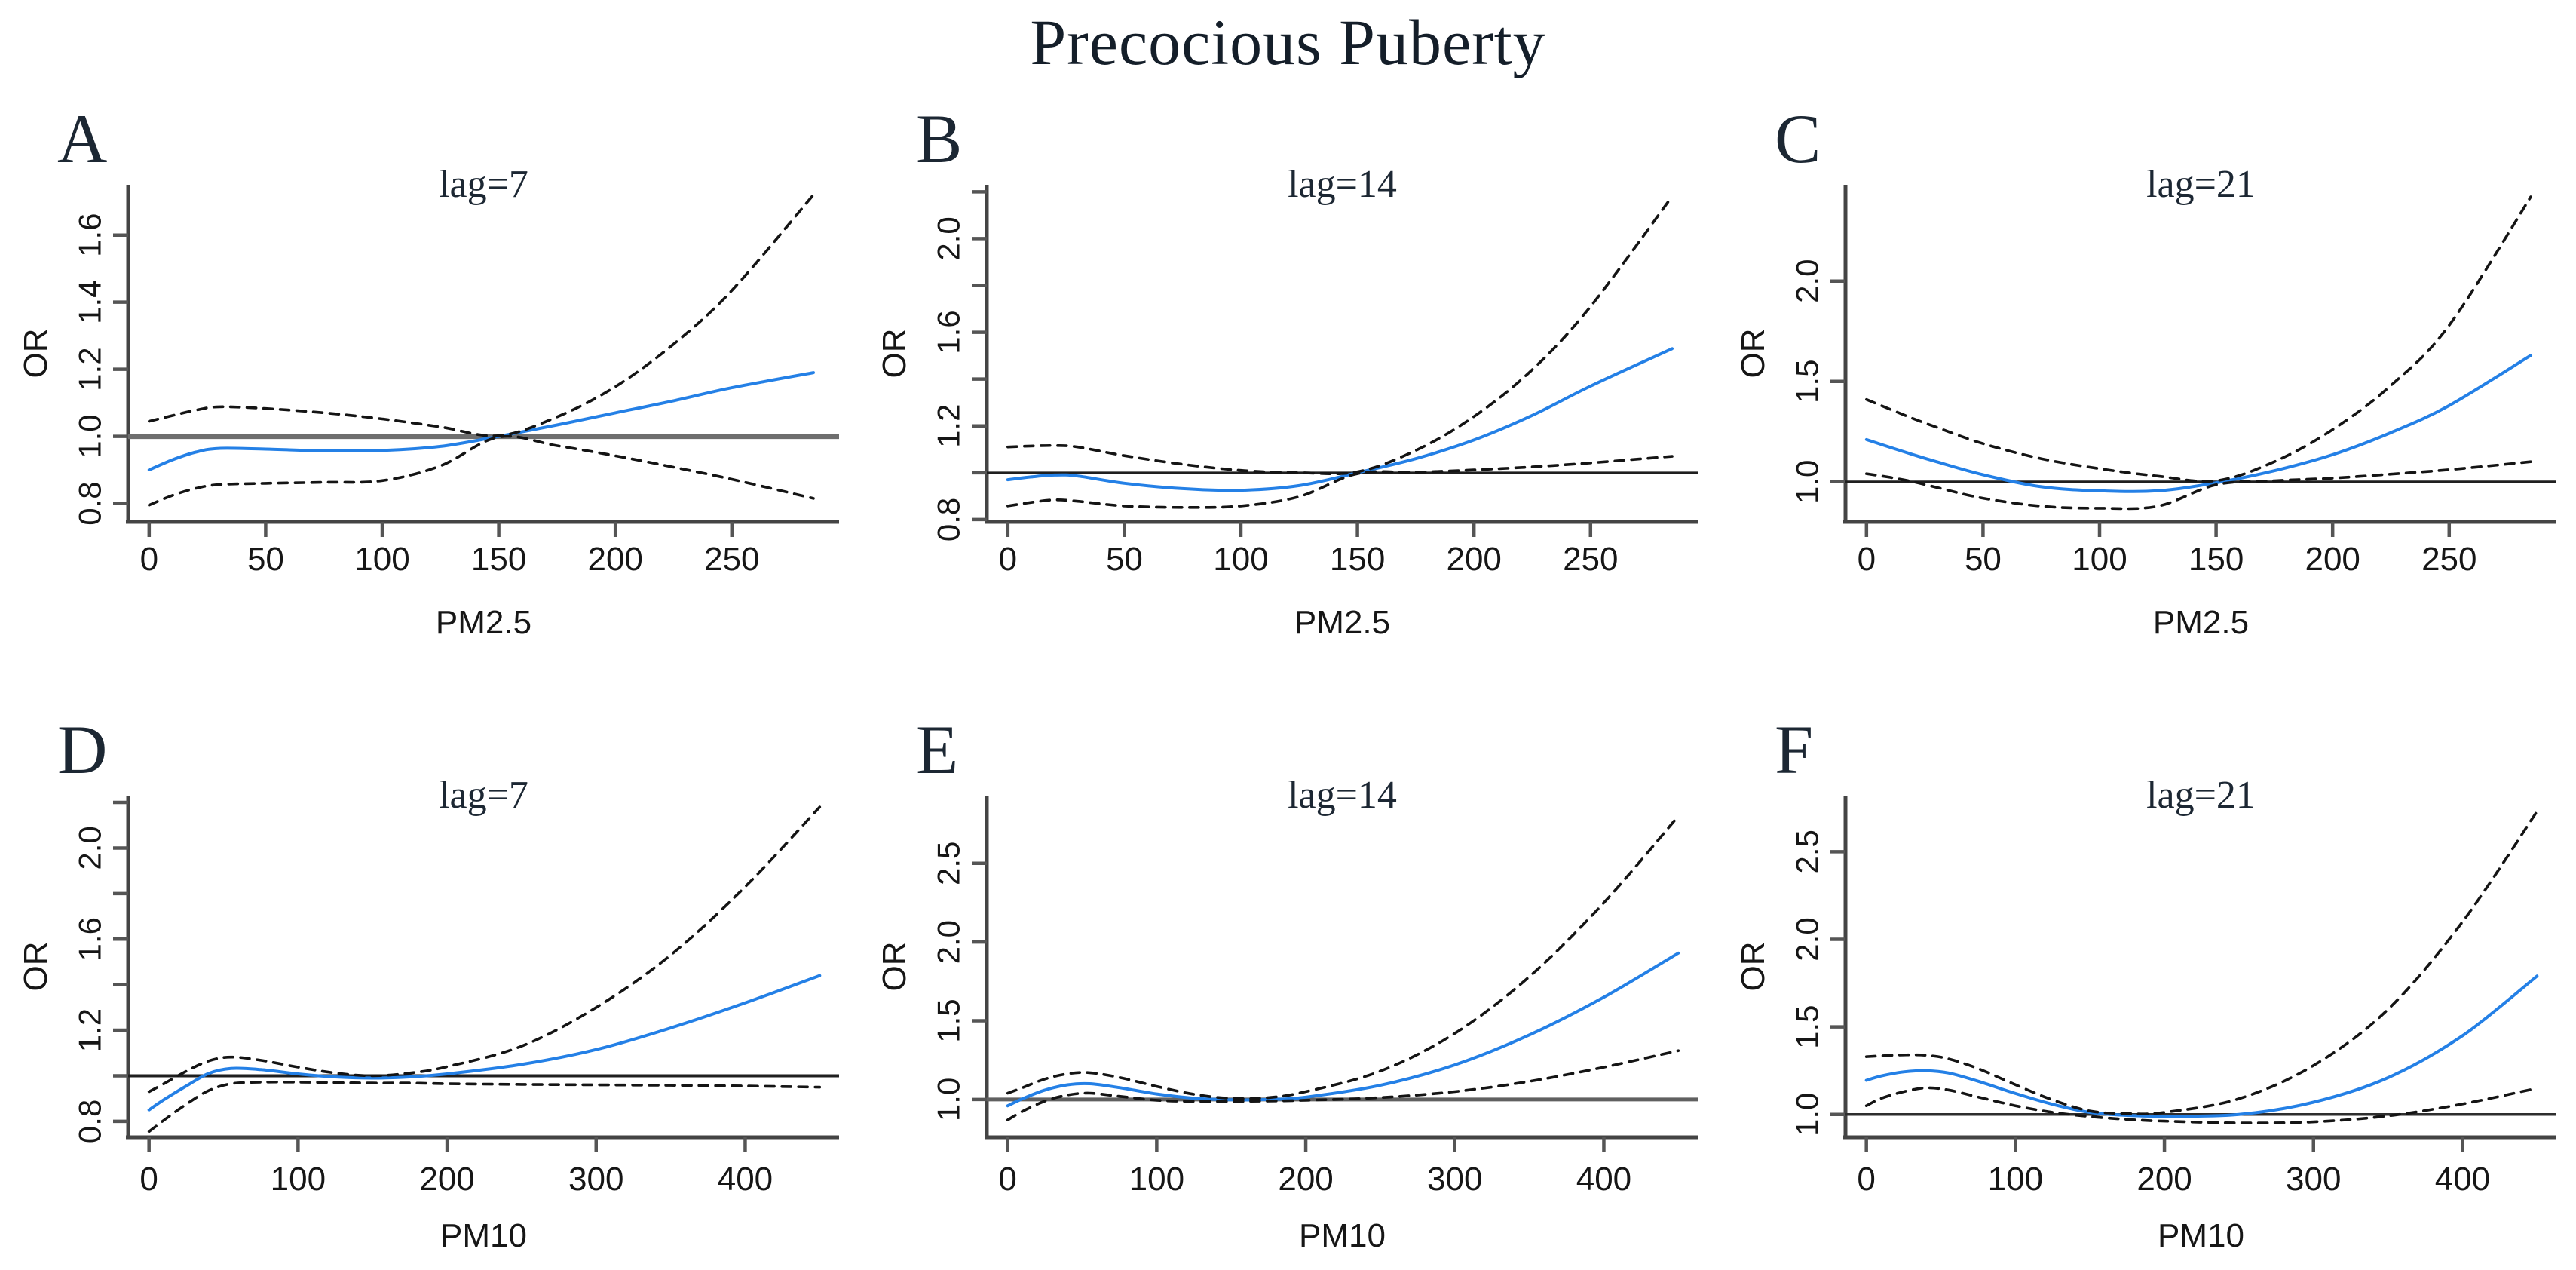 The image size is (2576, 1270). Describe the element at coordinates (82, 138) in the screenshot. I see `panel-letter-label: A` at that location.